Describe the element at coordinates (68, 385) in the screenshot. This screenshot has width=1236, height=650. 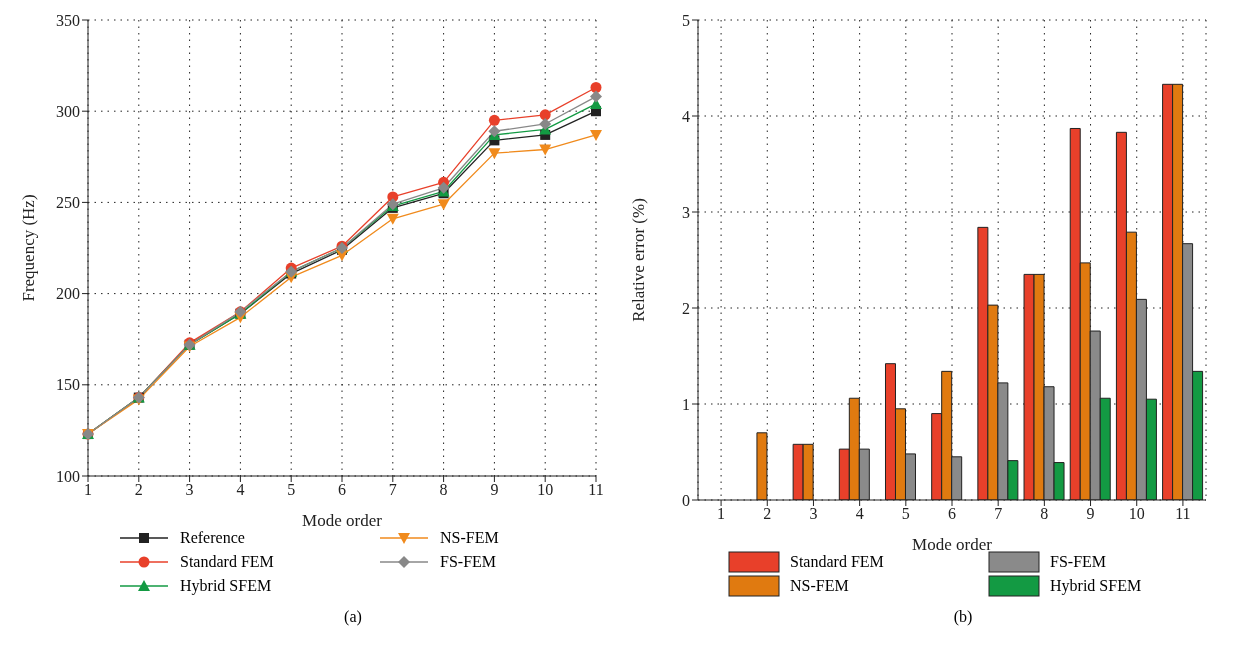
I see `y-tick-label: 150` at that location.